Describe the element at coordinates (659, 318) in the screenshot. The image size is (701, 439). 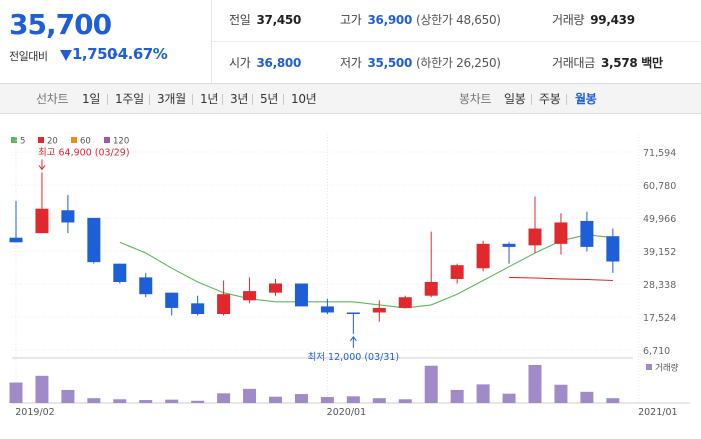
I see `y-tick-label: 17,524` at that location.